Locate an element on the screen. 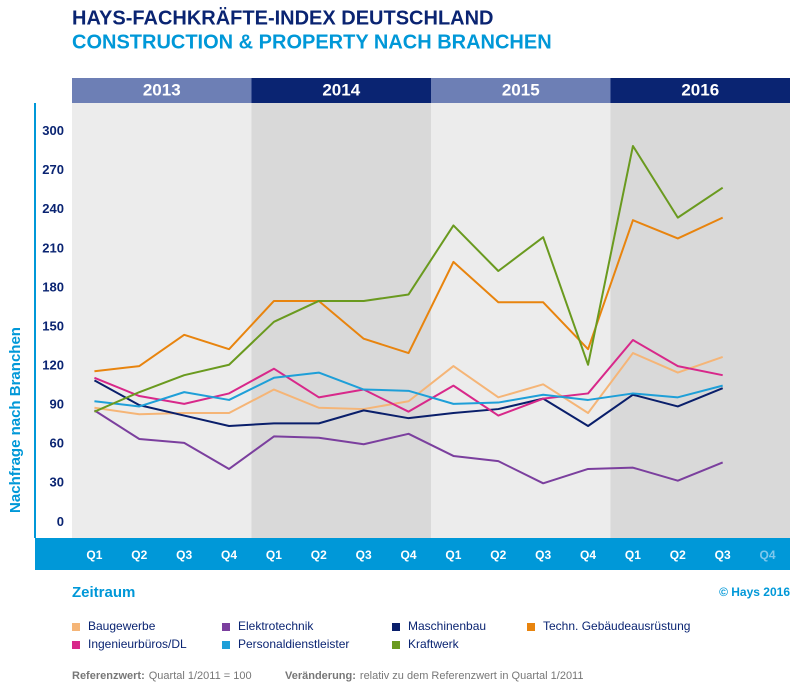 Image resolution: width=800 pixels, height=691 pixels. y-tick-label: 270 is located at coordinates (53, 169).